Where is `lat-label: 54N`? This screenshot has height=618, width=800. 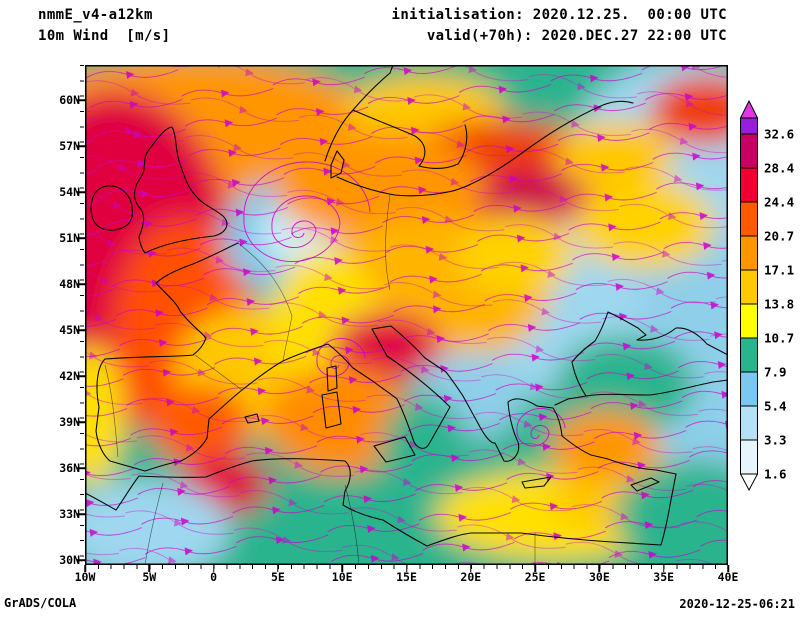 lat-label: 54N is located at coordinates (69, 192).